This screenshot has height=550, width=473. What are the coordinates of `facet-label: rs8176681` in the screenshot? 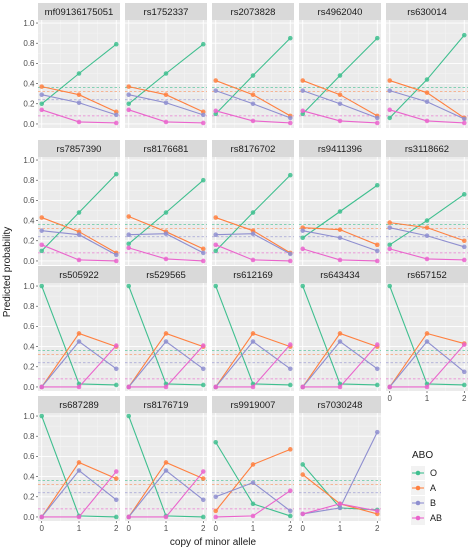 It's located at (166, 149).